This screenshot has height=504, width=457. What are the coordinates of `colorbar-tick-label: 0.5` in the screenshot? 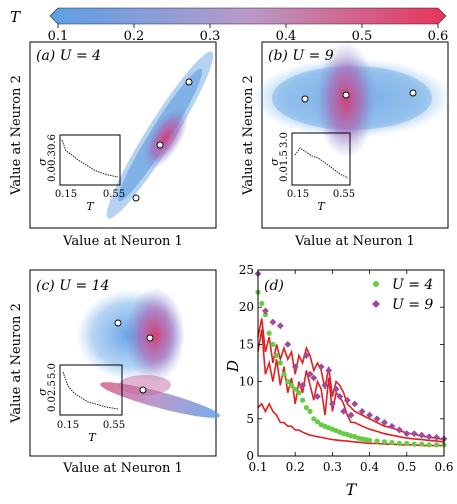 It's located at (362, 36).